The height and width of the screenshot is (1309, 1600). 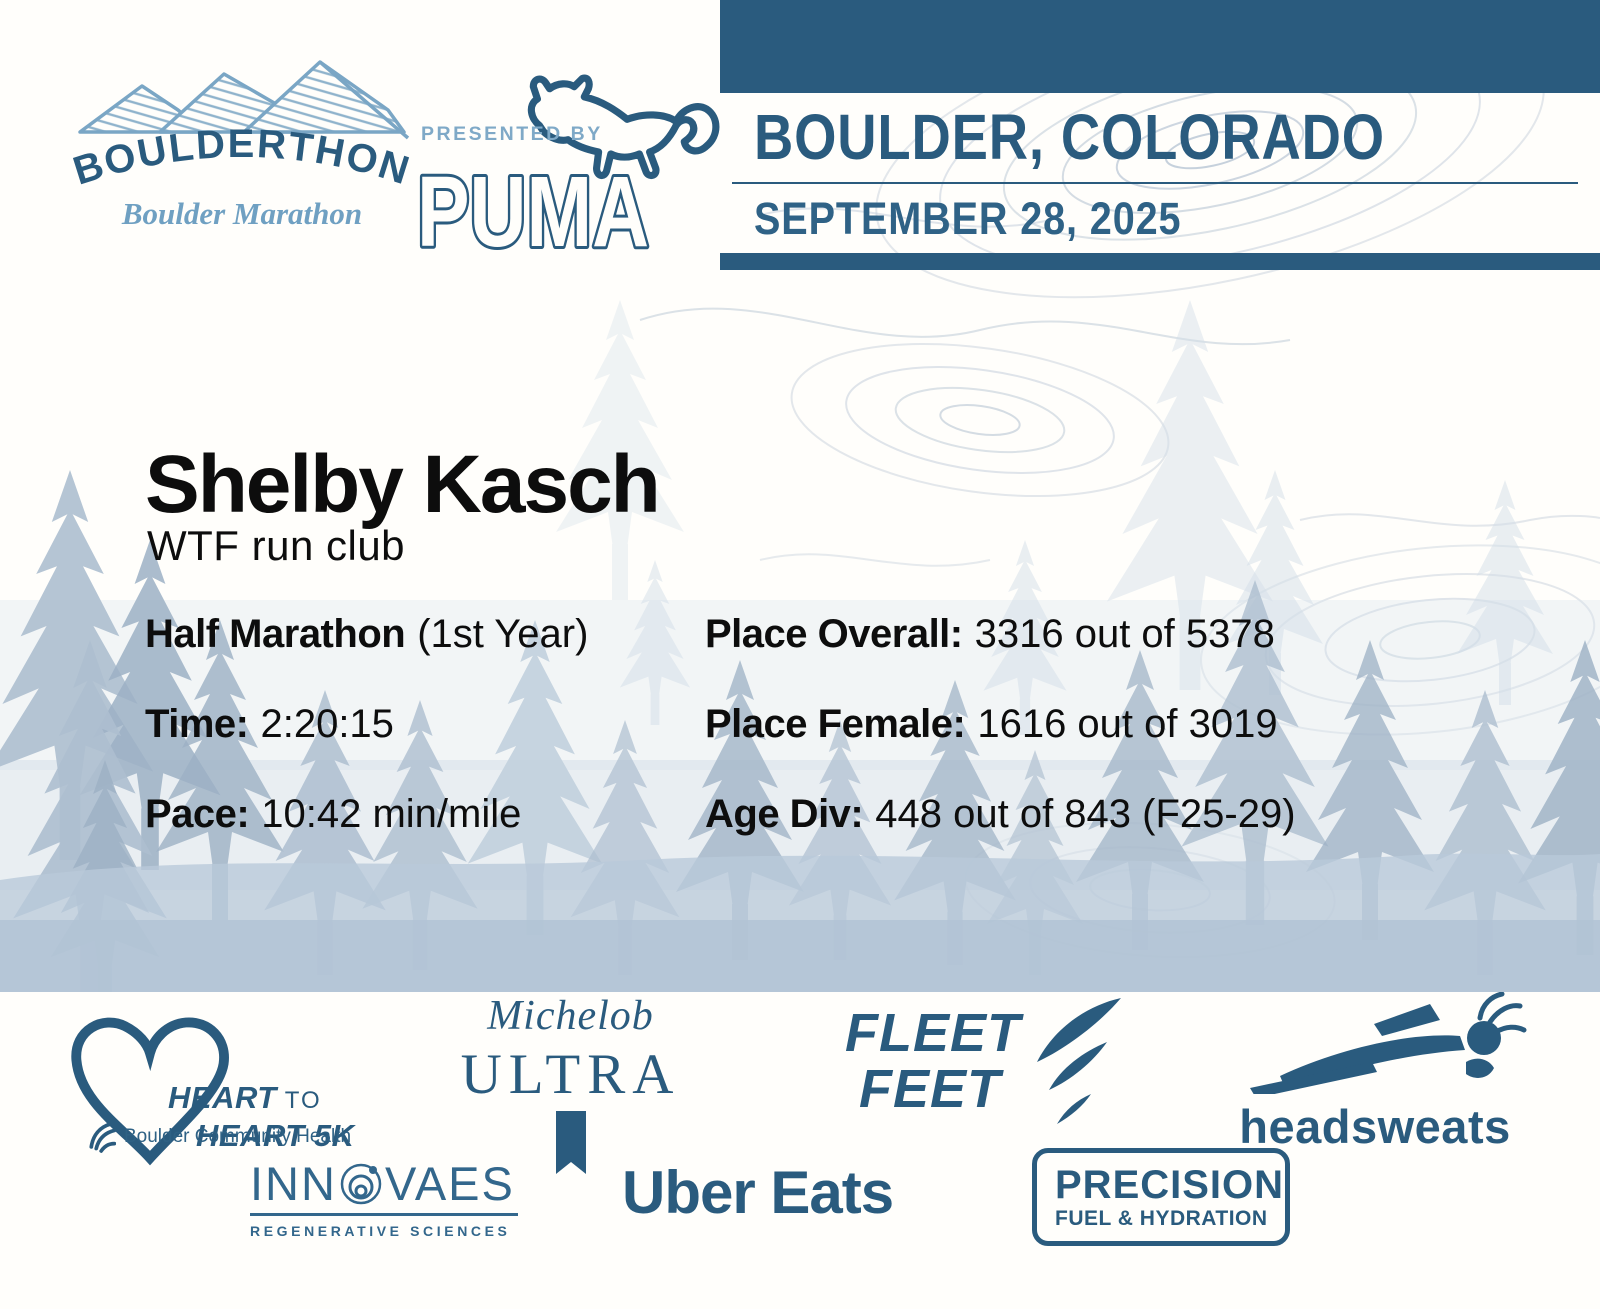 What do you see at coordinates (1388, 1044) in the screenshot?
I see `runner-icon` at bounding box center [1388, 1044].